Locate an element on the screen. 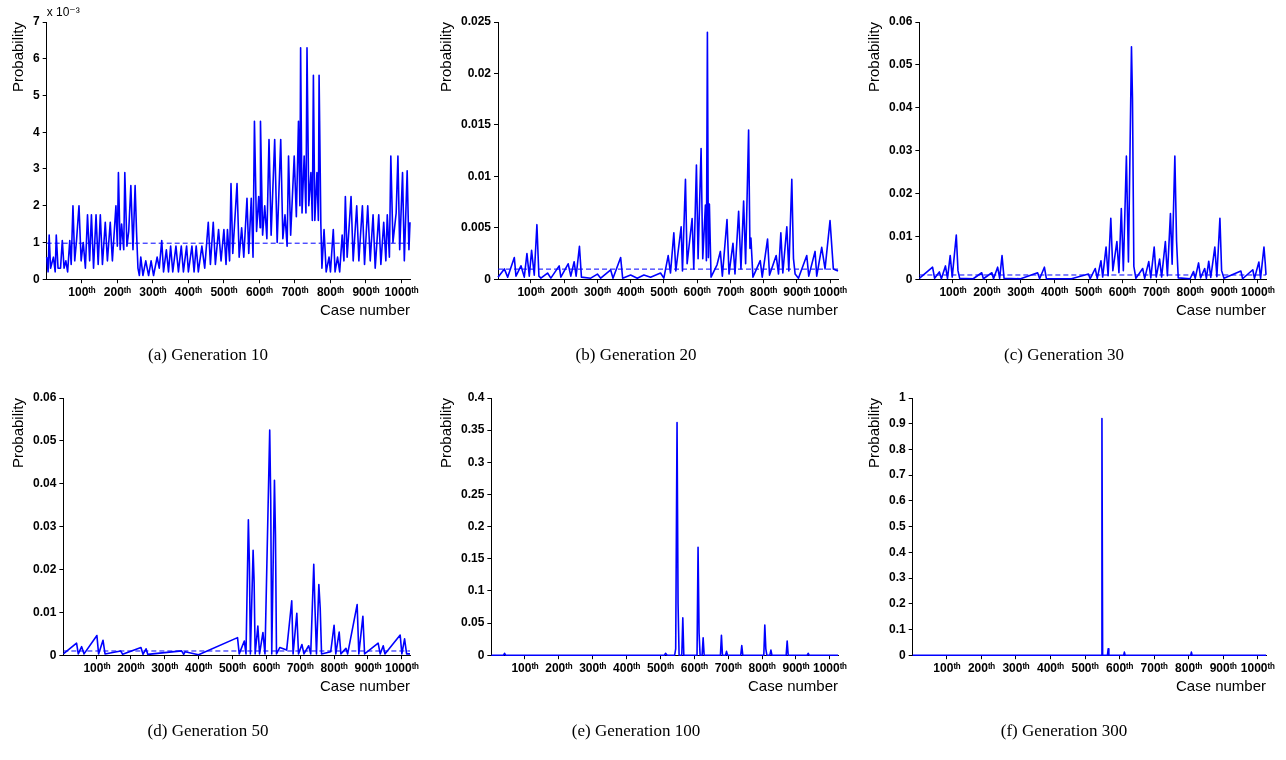 The height and width of the screenshot is (760, 1286). y-tick-label: 0.05 is located at coordinates (45, 440).